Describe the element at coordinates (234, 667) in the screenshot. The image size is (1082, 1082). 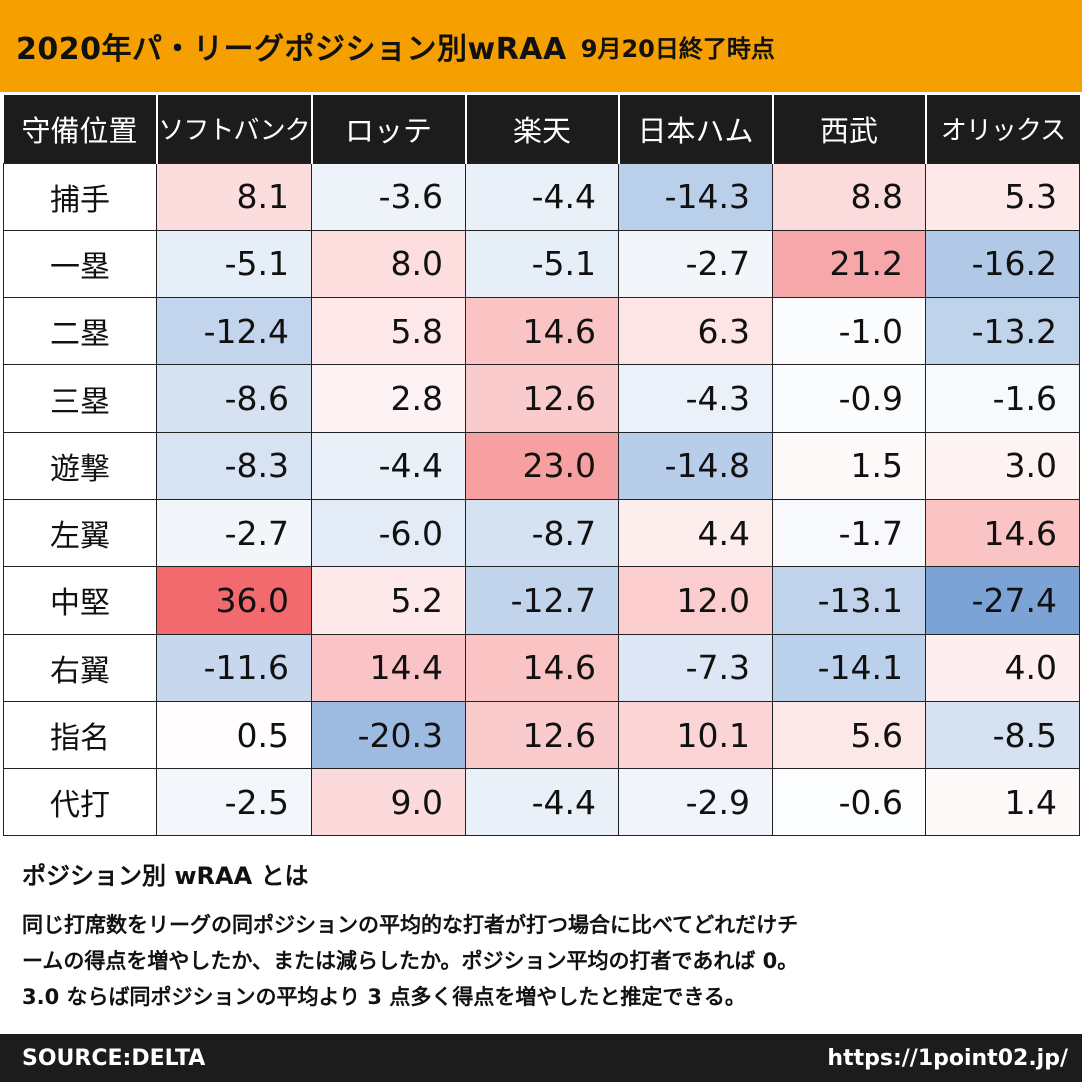
I see `wraa-cell: -11.6` at that location.